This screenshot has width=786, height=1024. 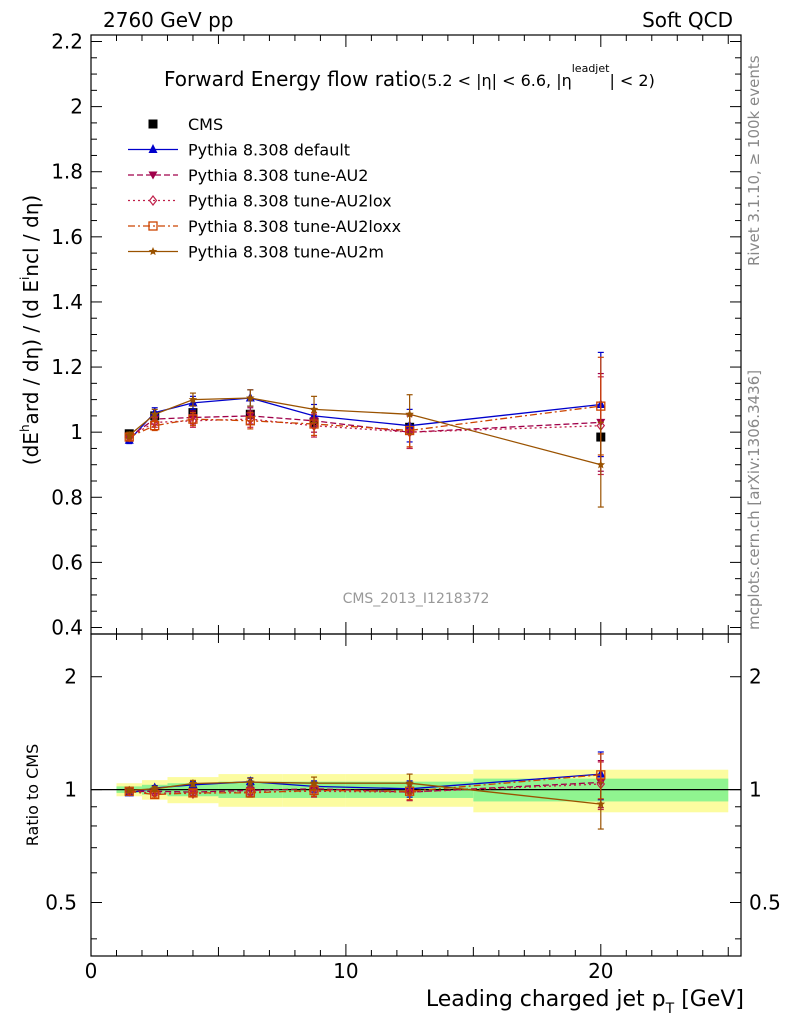 What do you see at coordinates (30, 330) in the screenshot?
I see `main-y-axis-title: (dEhard / dη) / (d Eincl / dη)` at bounding box center [30, 330].